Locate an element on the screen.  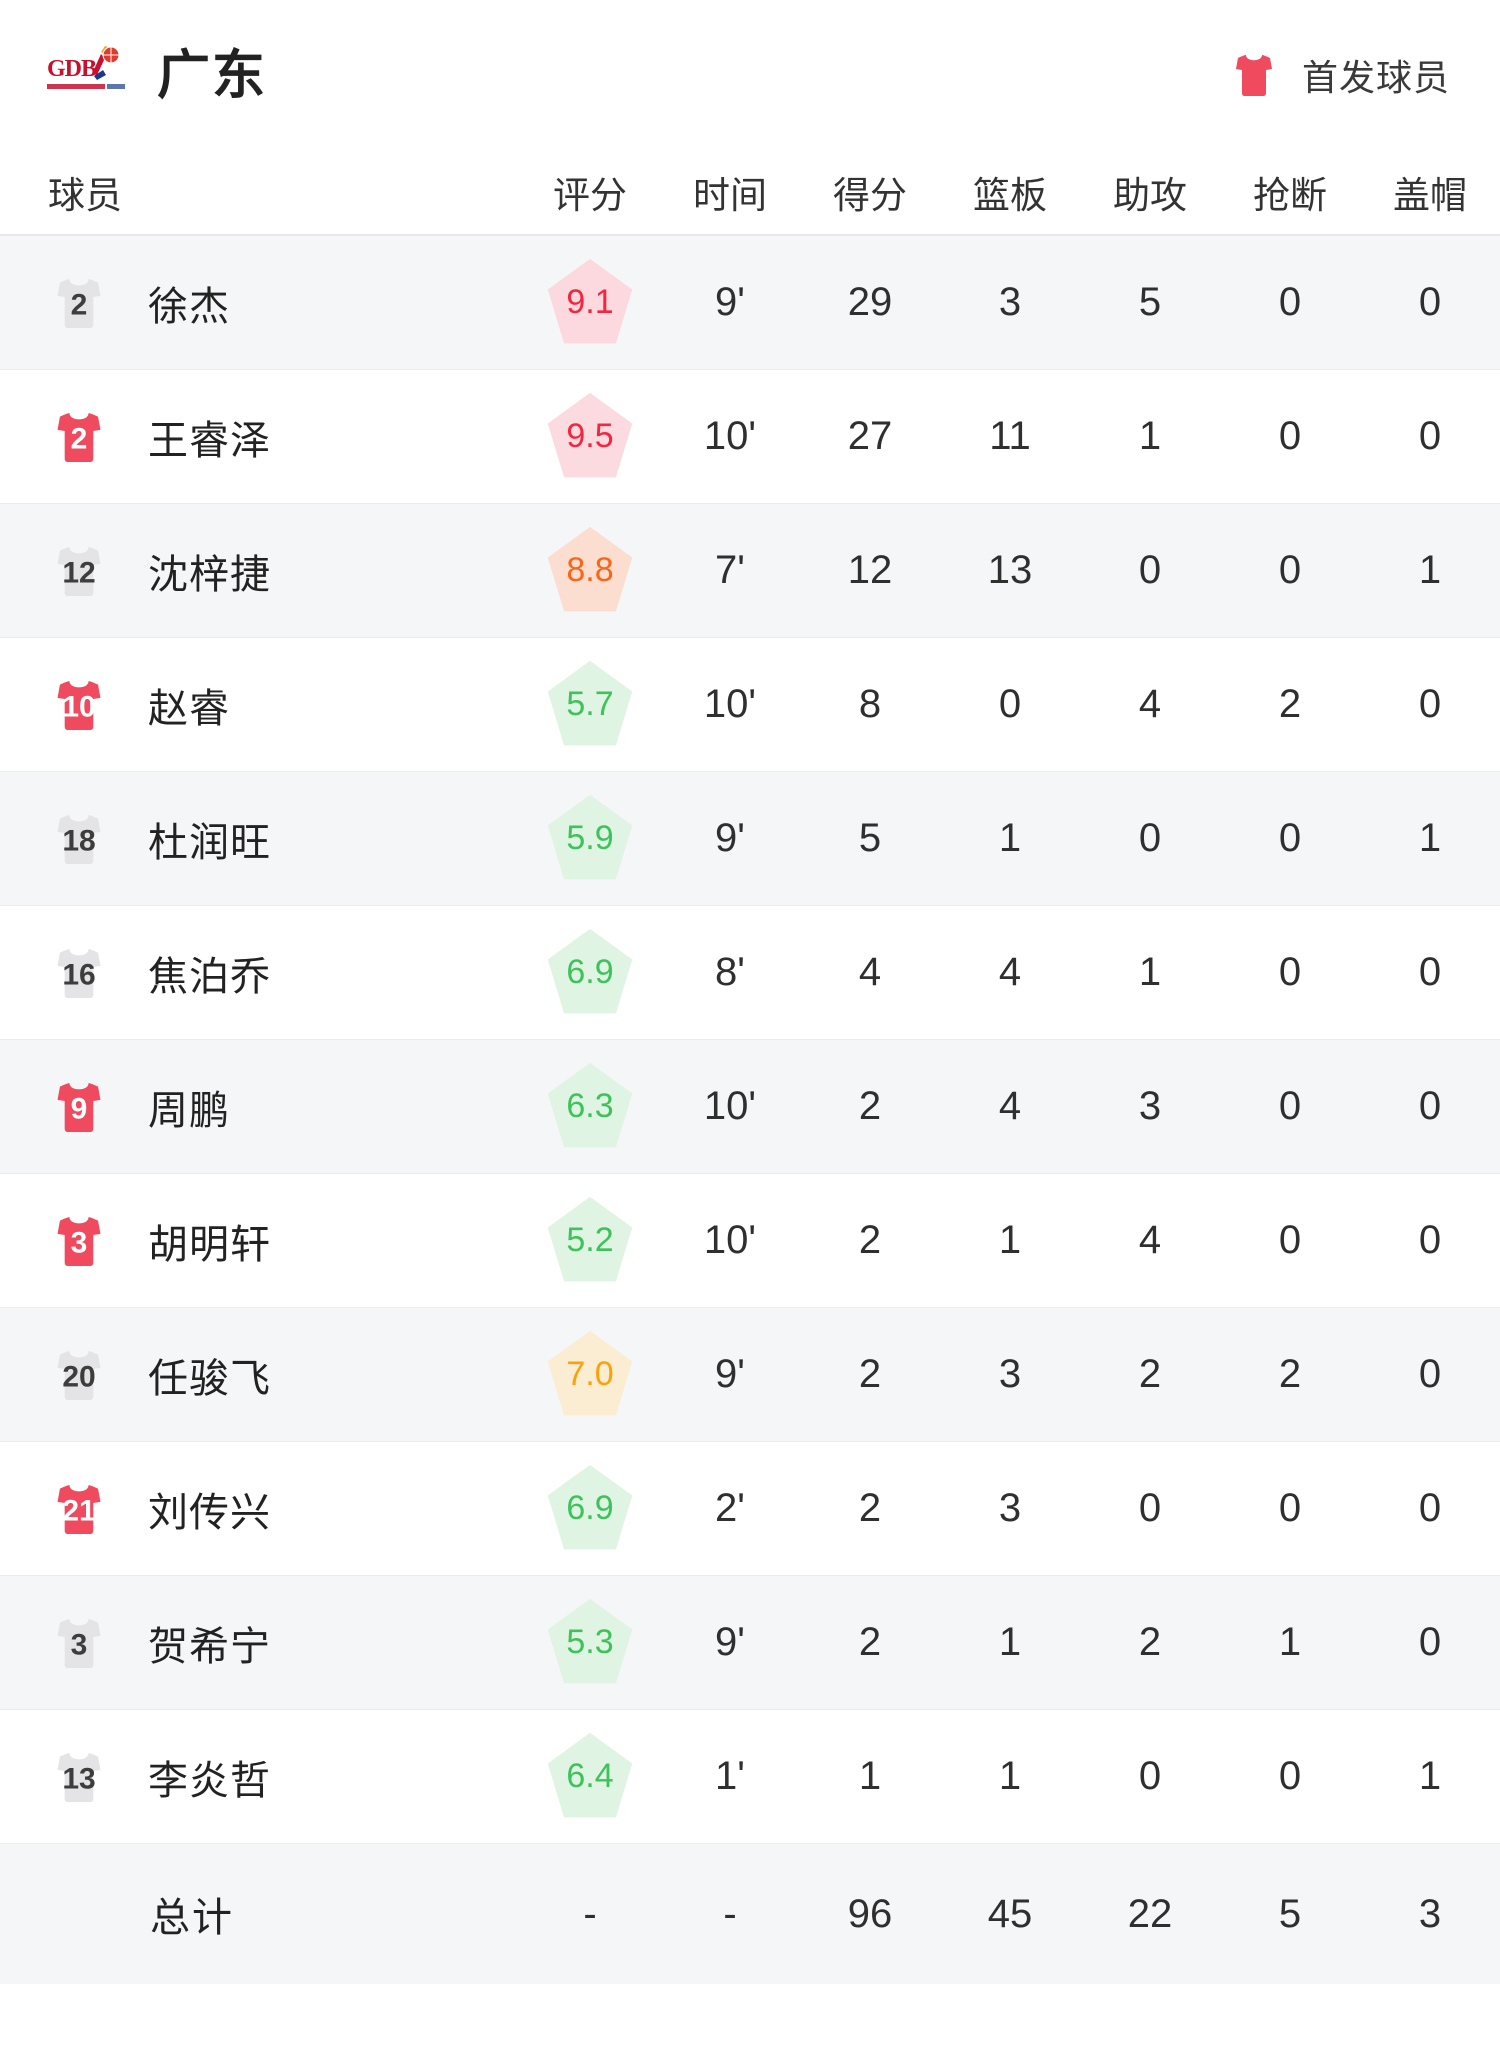
steals-cell: 1 is located at coordinates (1290, 1642).